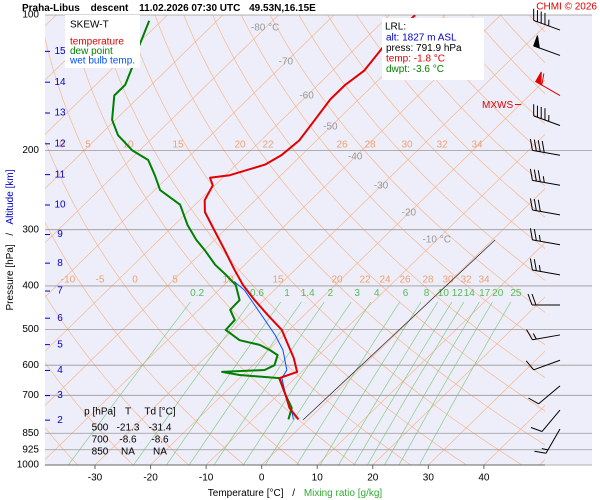 Image resolution: width=600 pixels, height=500 pixels. Describe the element at coordinates (318, 478) in the screenshot. I see `x-tick-label: 10` at that location.